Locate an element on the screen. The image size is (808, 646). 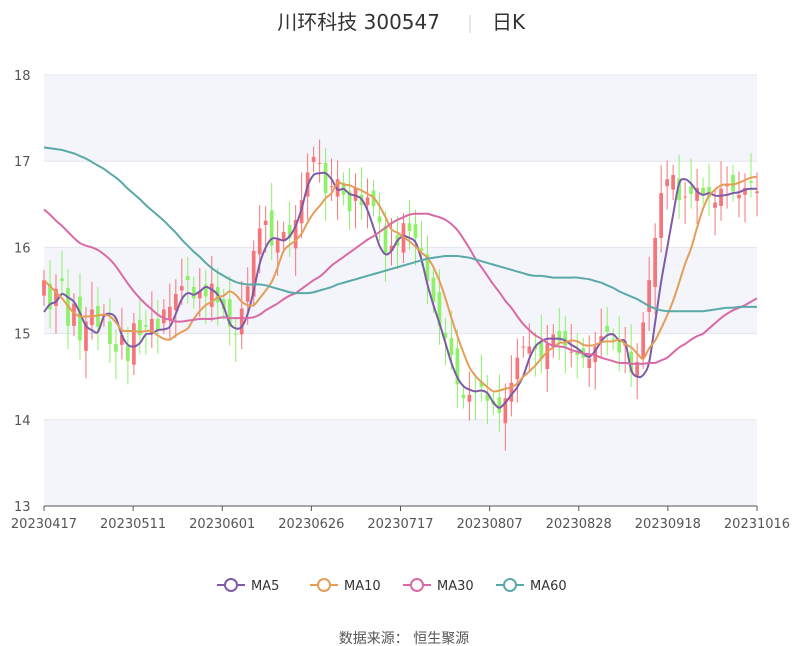
legend-marker-ma30 is located at coordinates (417, 585).